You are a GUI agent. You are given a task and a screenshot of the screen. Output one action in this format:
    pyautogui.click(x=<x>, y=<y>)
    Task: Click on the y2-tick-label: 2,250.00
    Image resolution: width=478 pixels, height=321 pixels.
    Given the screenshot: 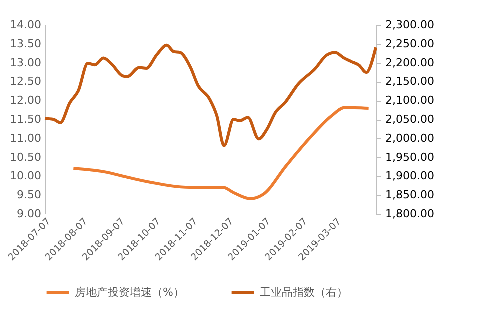 What is the action you would take?
    pyautogui.click(x=410, y=43)
    